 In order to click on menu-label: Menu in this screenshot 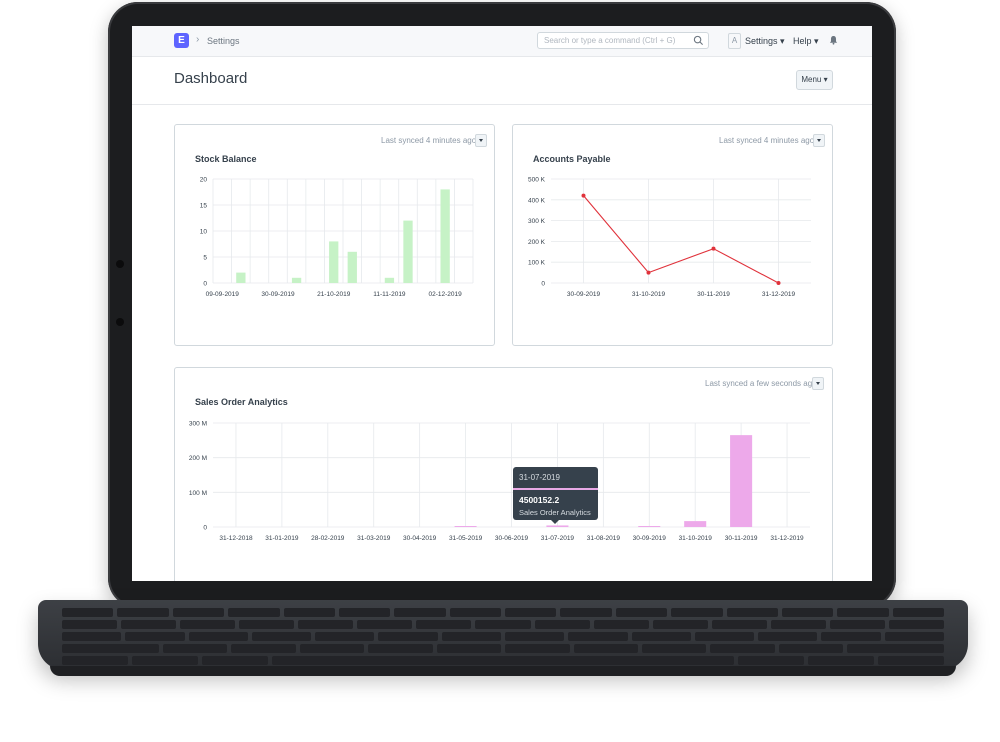, I will do `click(811, 79)`.